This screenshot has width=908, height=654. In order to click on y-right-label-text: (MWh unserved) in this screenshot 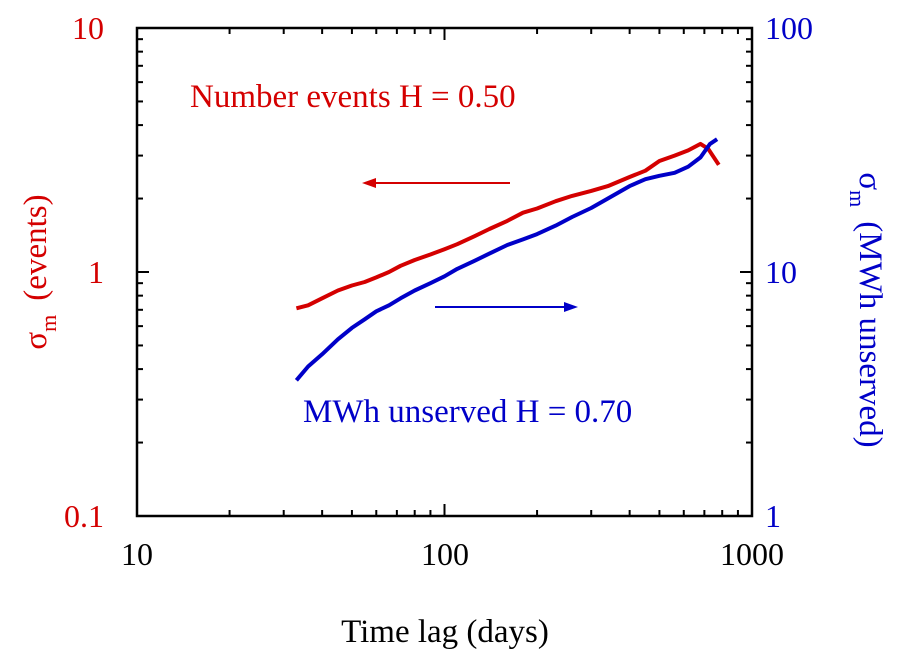, I will do `click(870, 334)`.